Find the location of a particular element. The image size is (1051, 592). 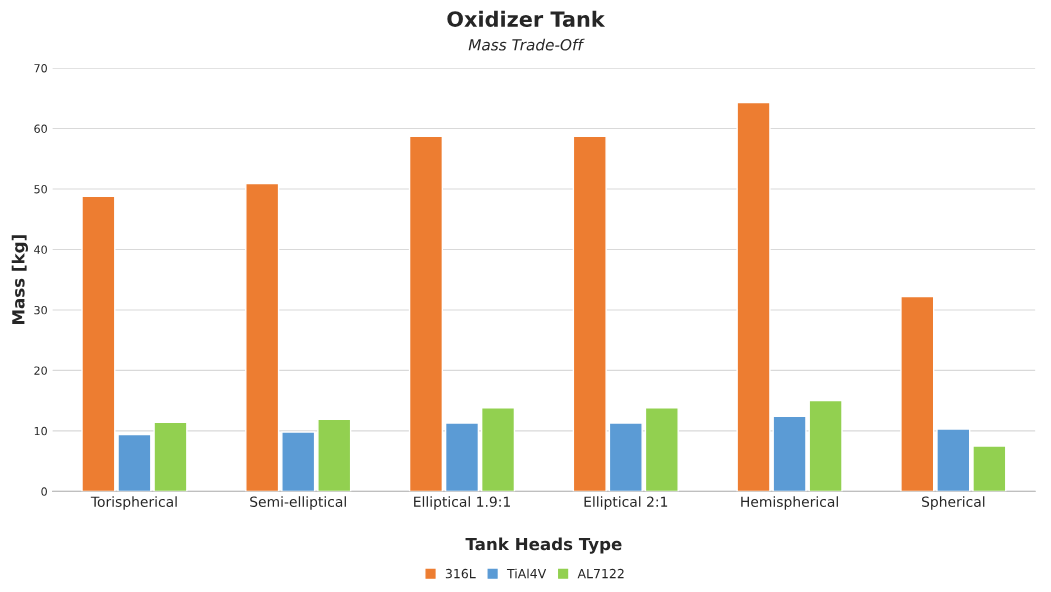

x-axis-title: Tank Heads Type is located at coordinates (543, 545).